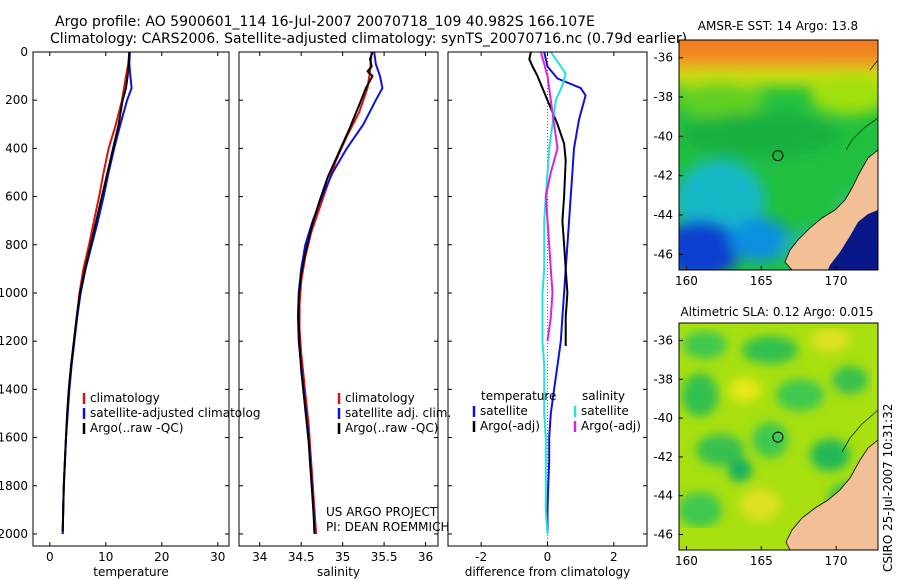  I want to click on sla-map-axes: 160 165 170 -36 -38 -40 -42 -44 -46, so click(750, 450).